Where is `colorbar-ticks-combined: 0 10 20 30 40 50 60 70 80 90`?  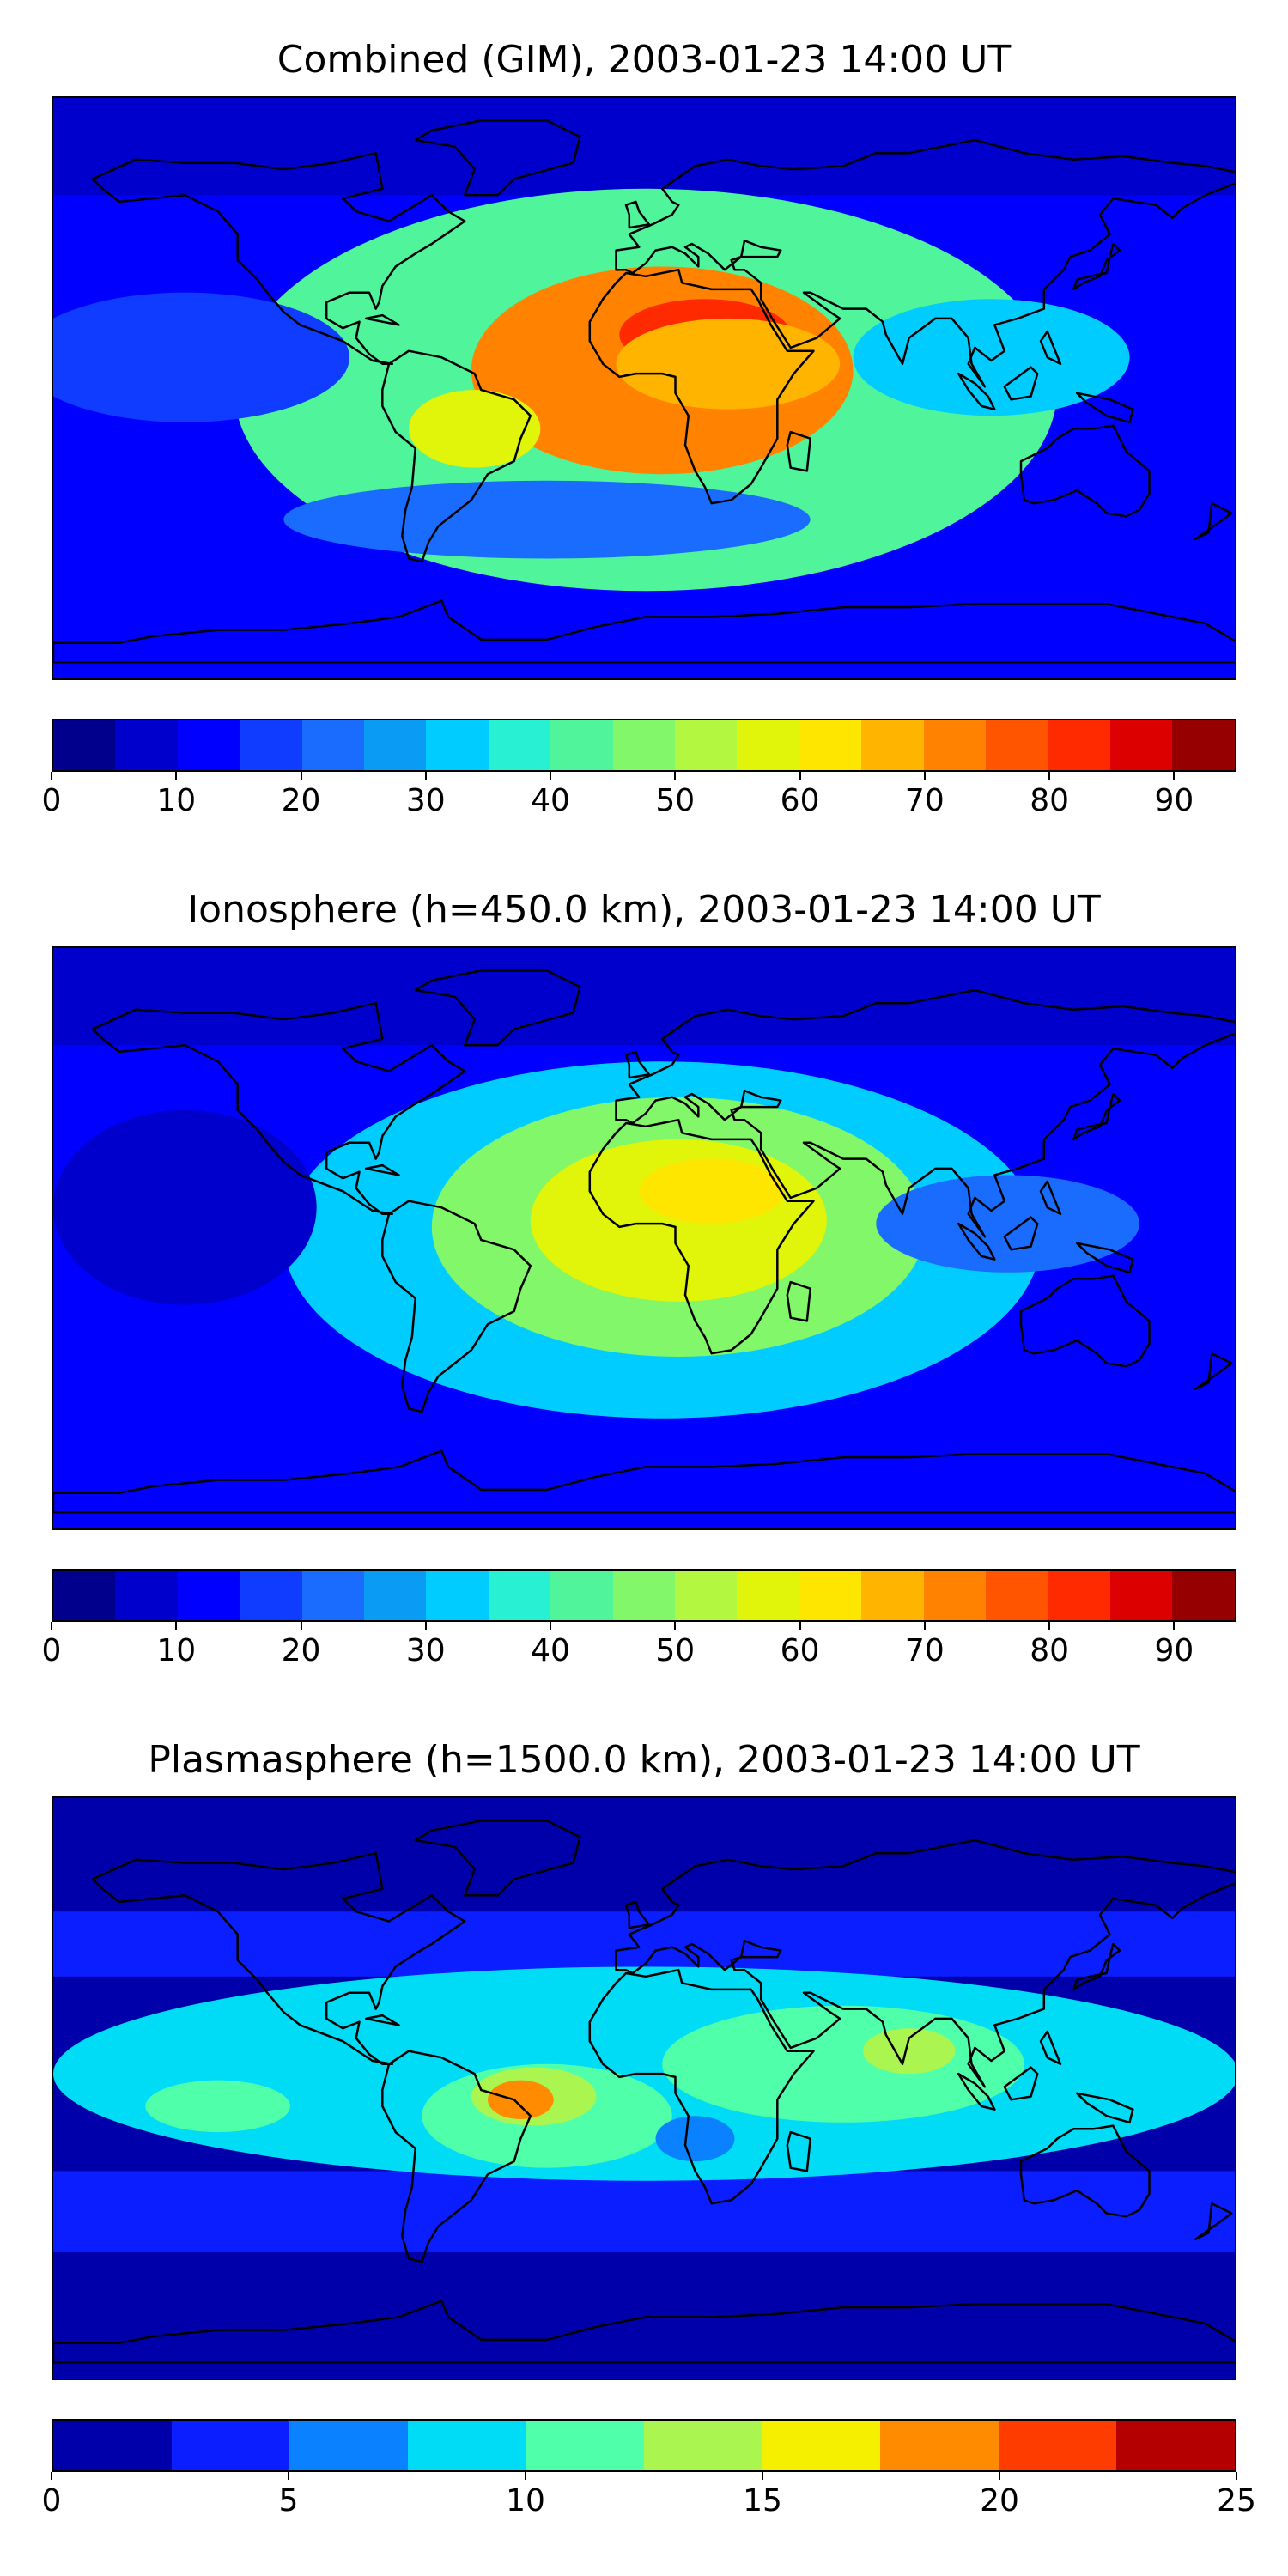 colorbar-ticks-combined: 0 10 20 30 40 50 60 70 80 90 is located at coordinates (639, 797).